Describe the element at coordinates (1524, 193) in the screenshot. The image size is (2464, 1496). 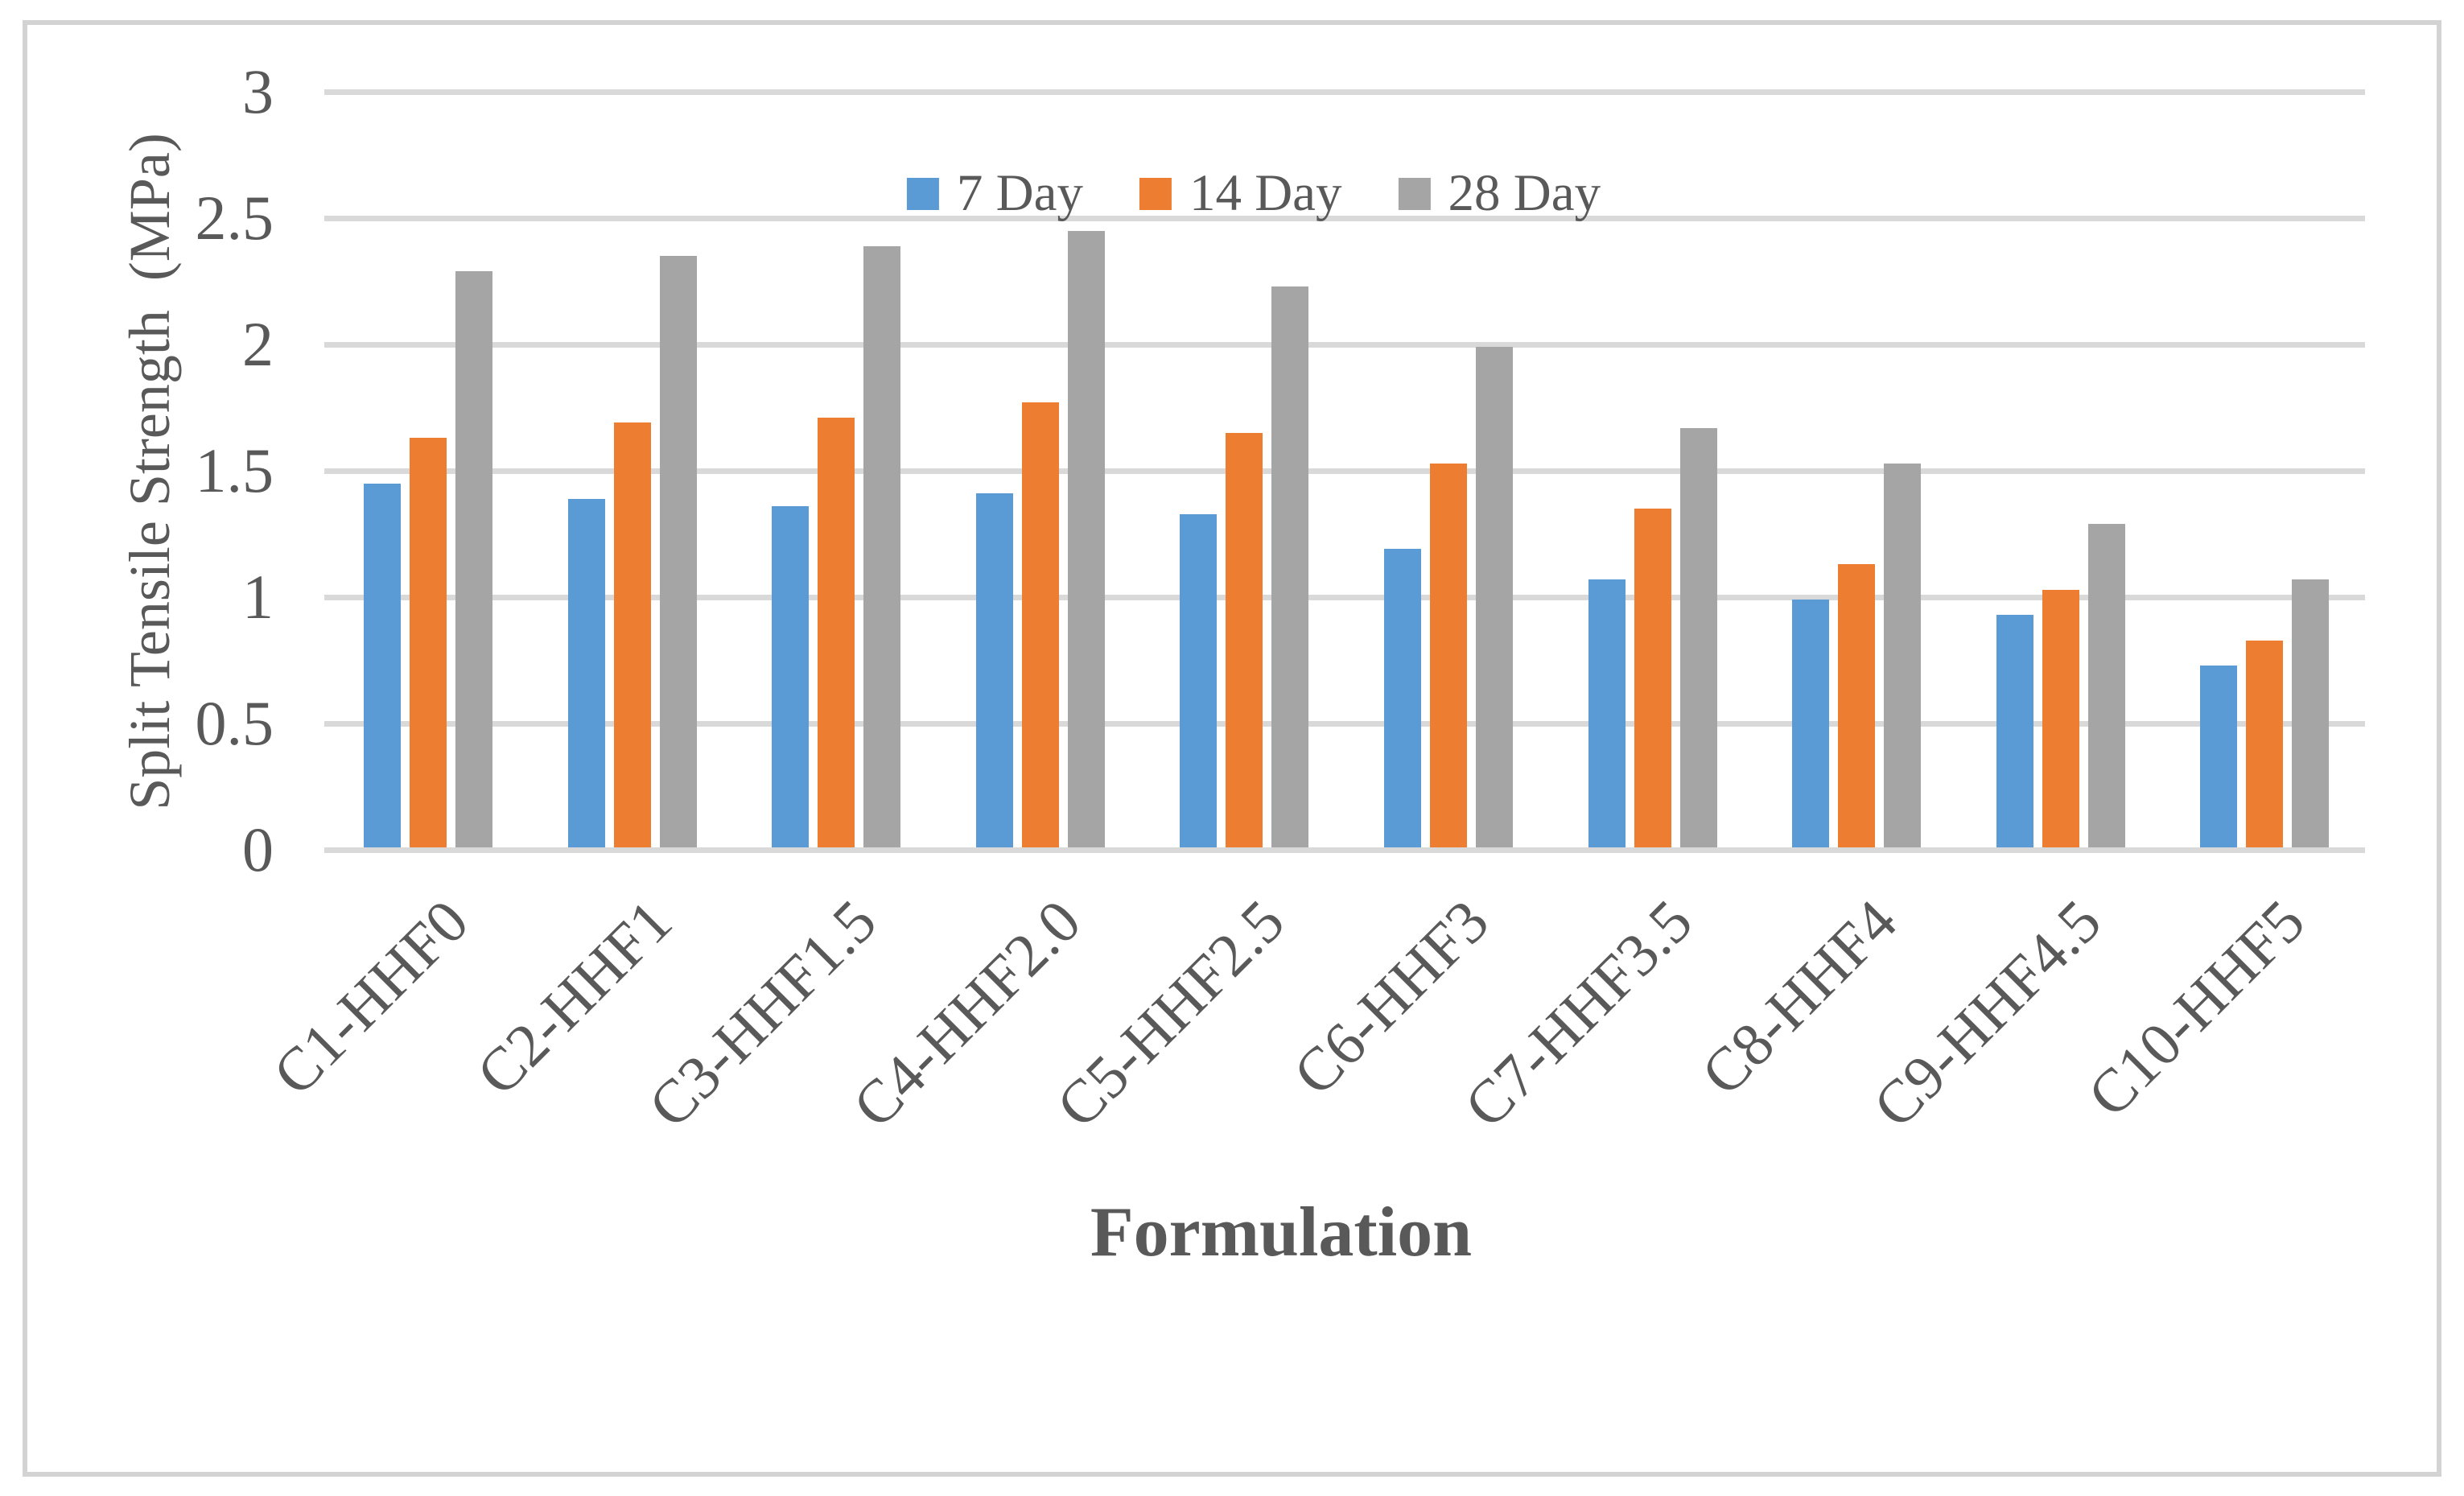
I see `legend-label: 28 Day` at that location.